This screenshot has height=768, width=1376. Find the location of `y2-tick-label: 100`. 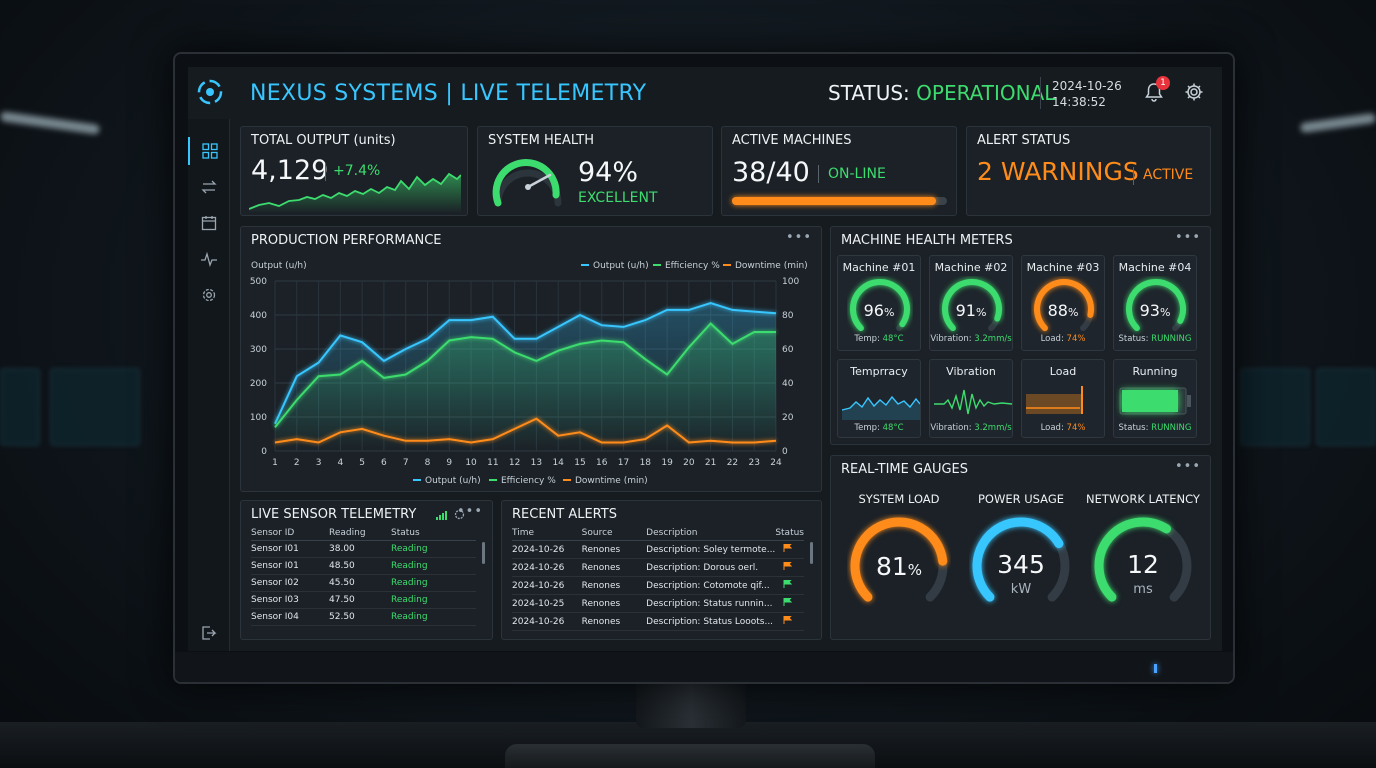

y2-tick-label: 100 is located at coordinates (790, 282).